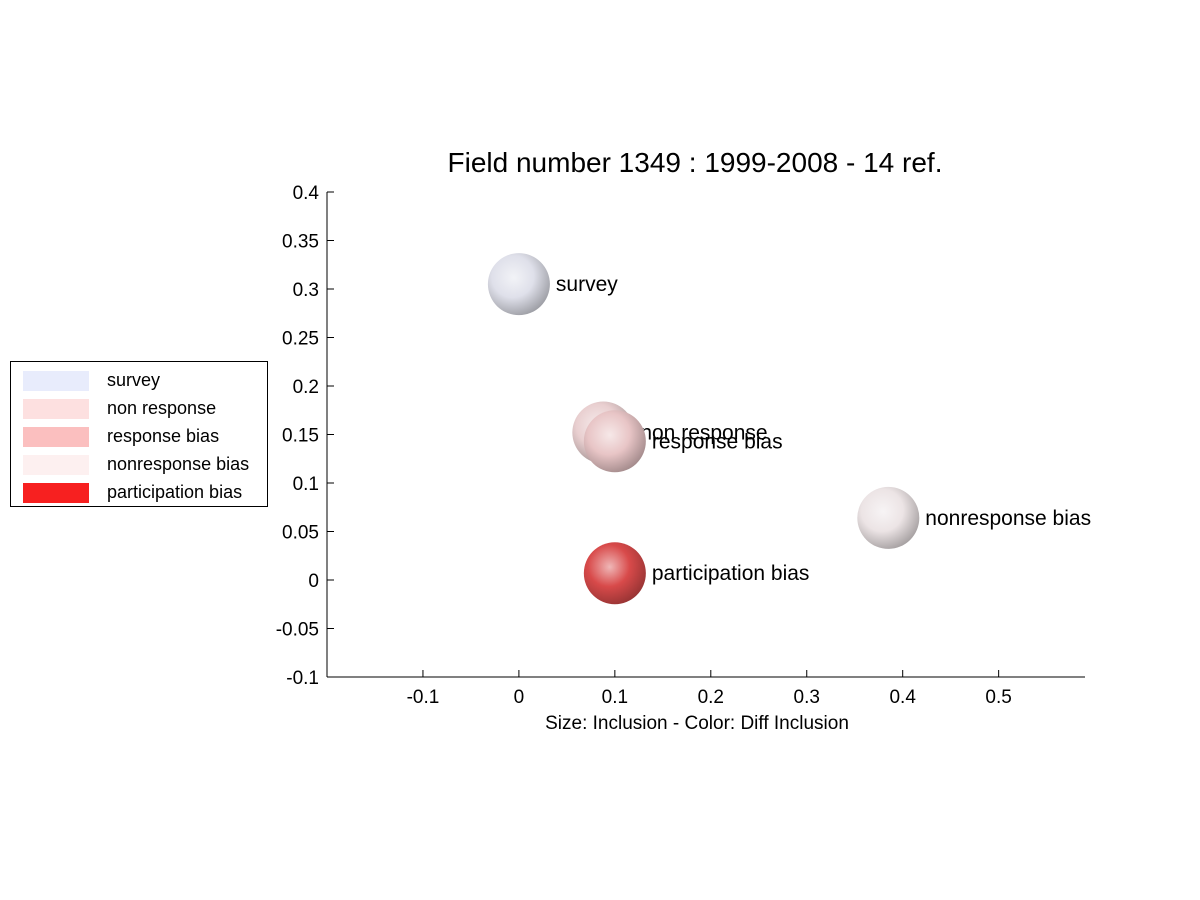 The image size is (1200, 900). What do you see at coordinates (306, 290) in the screenshot?
I see `y-tick-label: 0.3` at bounding box center [306, 290].